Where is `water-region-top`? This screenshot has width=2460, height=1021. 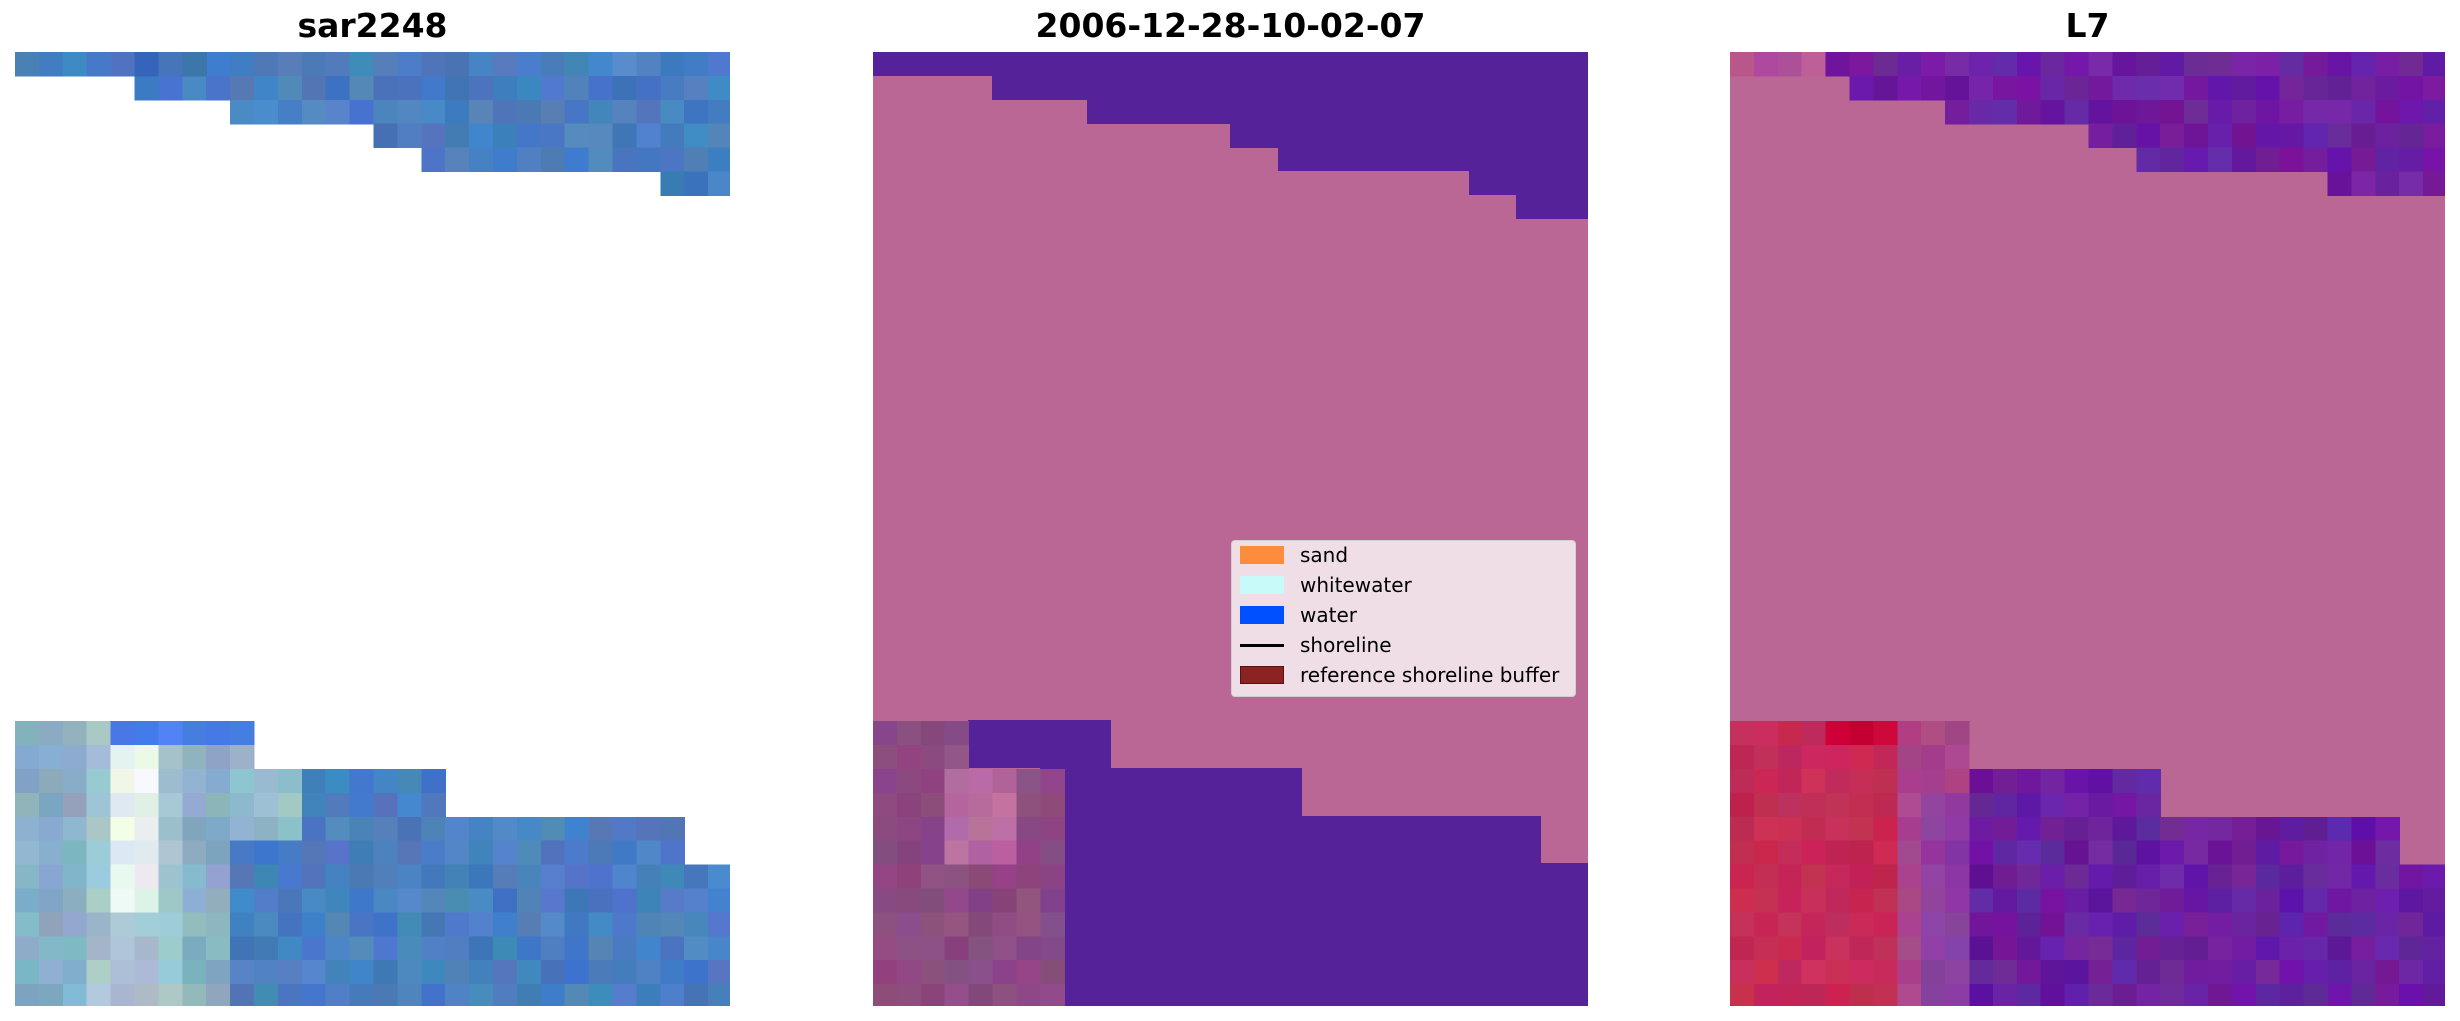 water-region-top is located at coordinates (1230, 135).